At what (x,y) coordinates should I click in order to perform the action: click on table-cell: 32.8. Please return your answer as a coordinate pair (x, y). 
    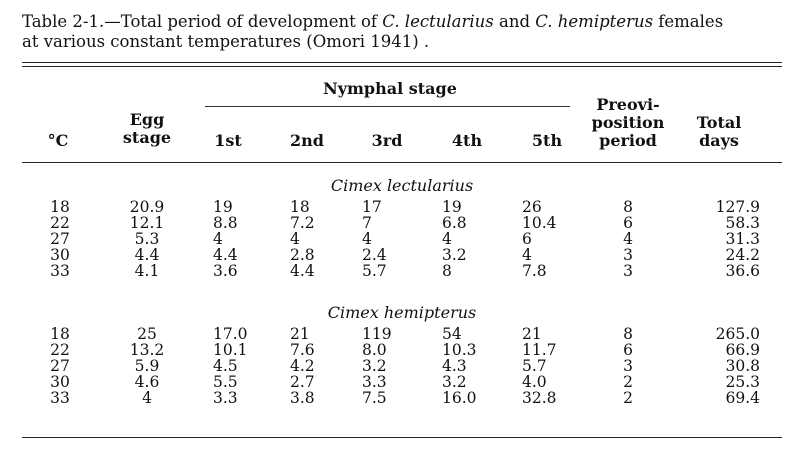
    Looking at the image, I should click on (539, 398).